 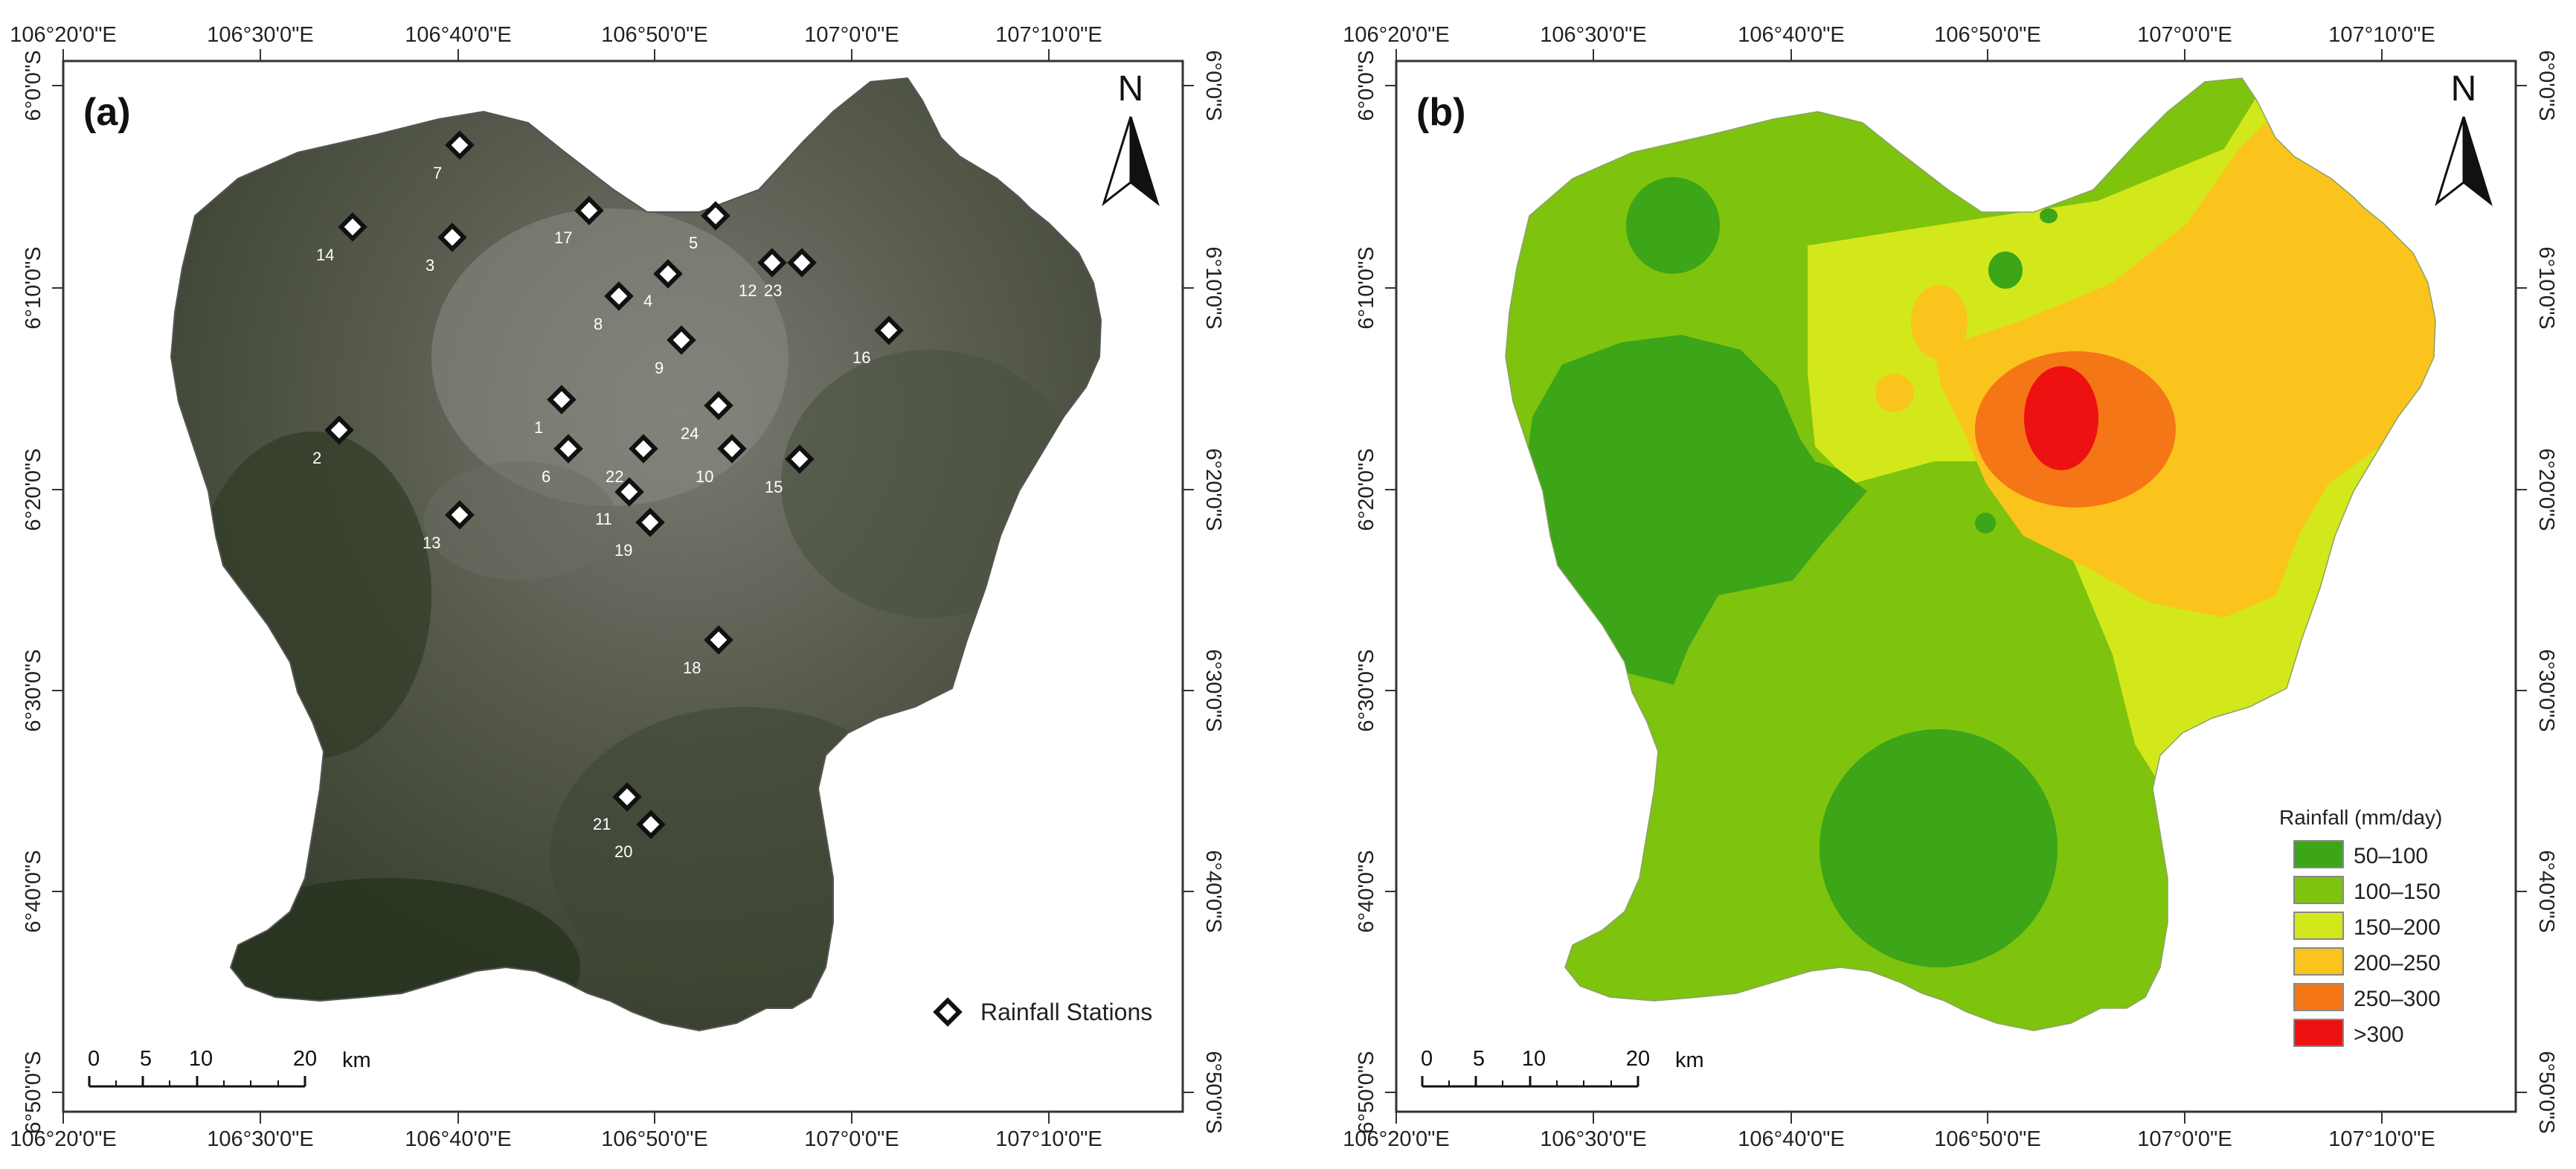 I want to click on legend-item: 250–300, so click(x=2367, y=997).